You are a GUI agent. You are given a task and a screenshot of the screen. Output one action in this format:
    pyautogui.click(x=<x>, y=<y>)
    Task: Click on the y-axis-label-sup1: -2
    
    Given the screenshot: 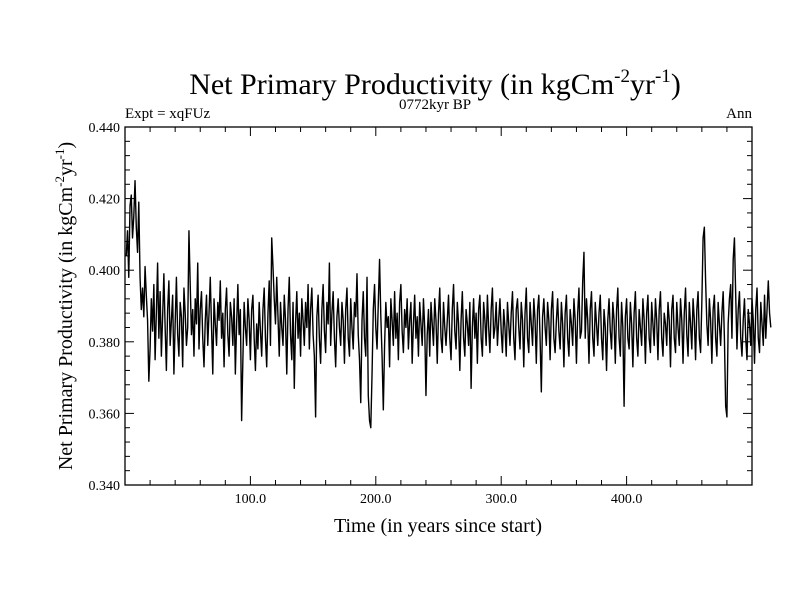 What is the action you would take?
    pyautogui.click(x=59, y=181)
    